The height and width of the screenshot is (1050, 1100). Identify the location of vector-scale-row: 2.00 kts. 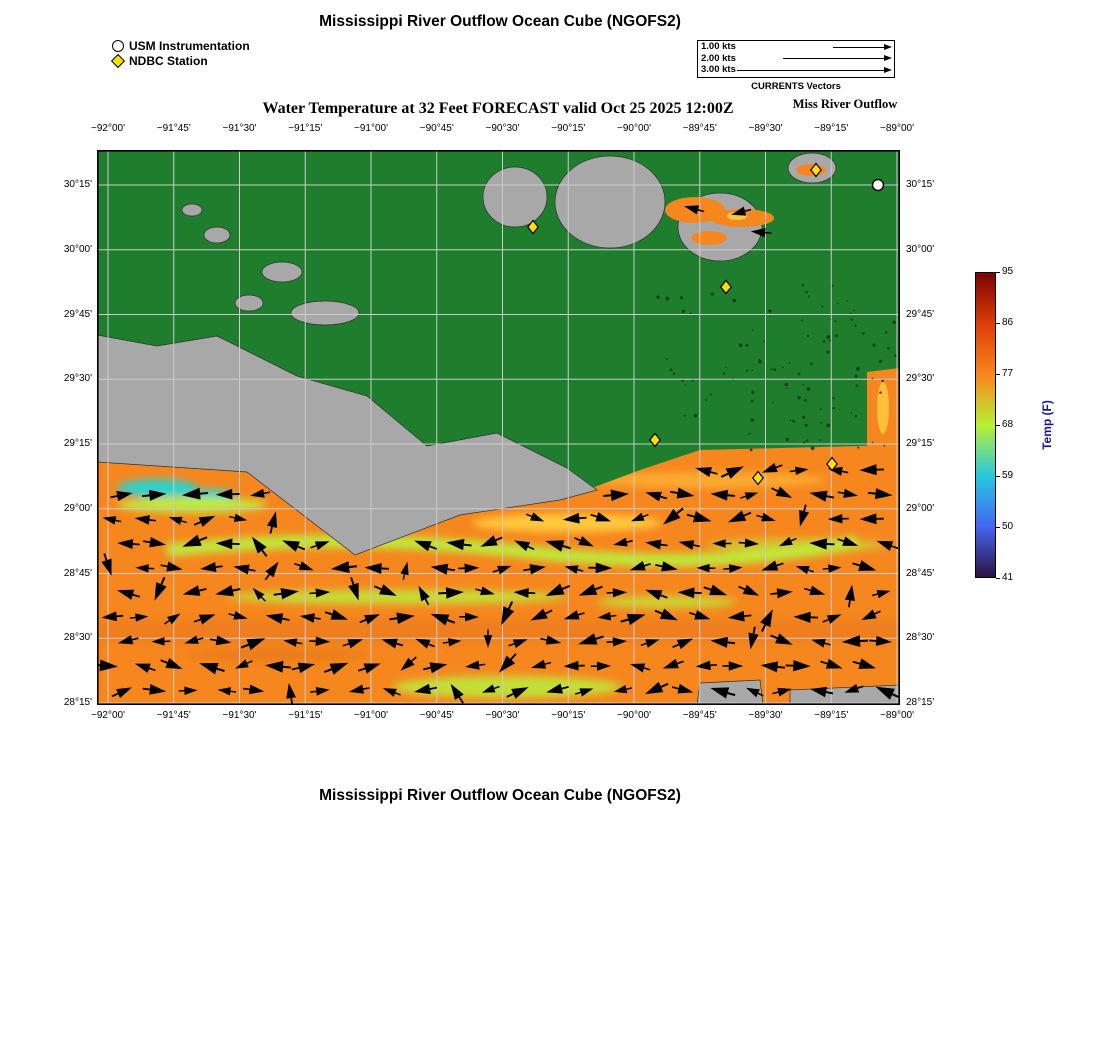
(796, 59).